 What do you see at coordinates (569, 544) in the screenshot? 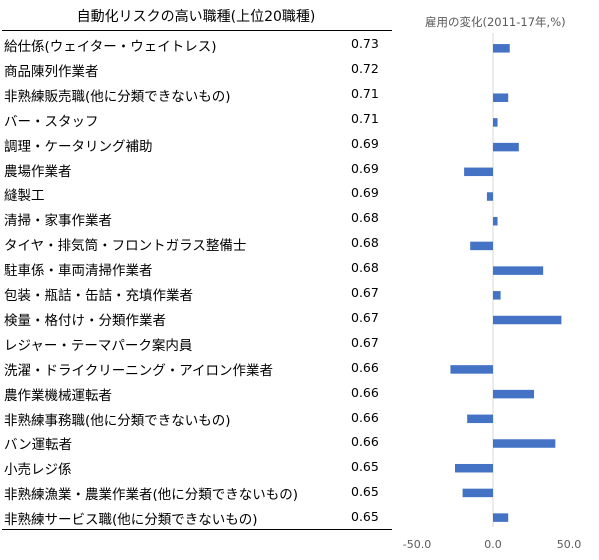
I see `x-tick-label: 50.0` at bounding box center [569, 544].